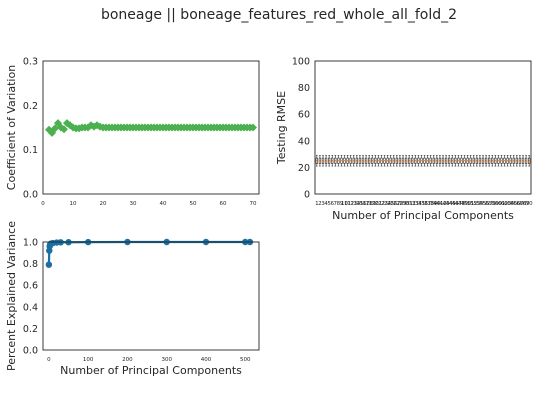 Image resolution: width=539 pixels, height=411 pixels. I want to click on variance-xlabel: Number of Principal Components, so click(151, 370).